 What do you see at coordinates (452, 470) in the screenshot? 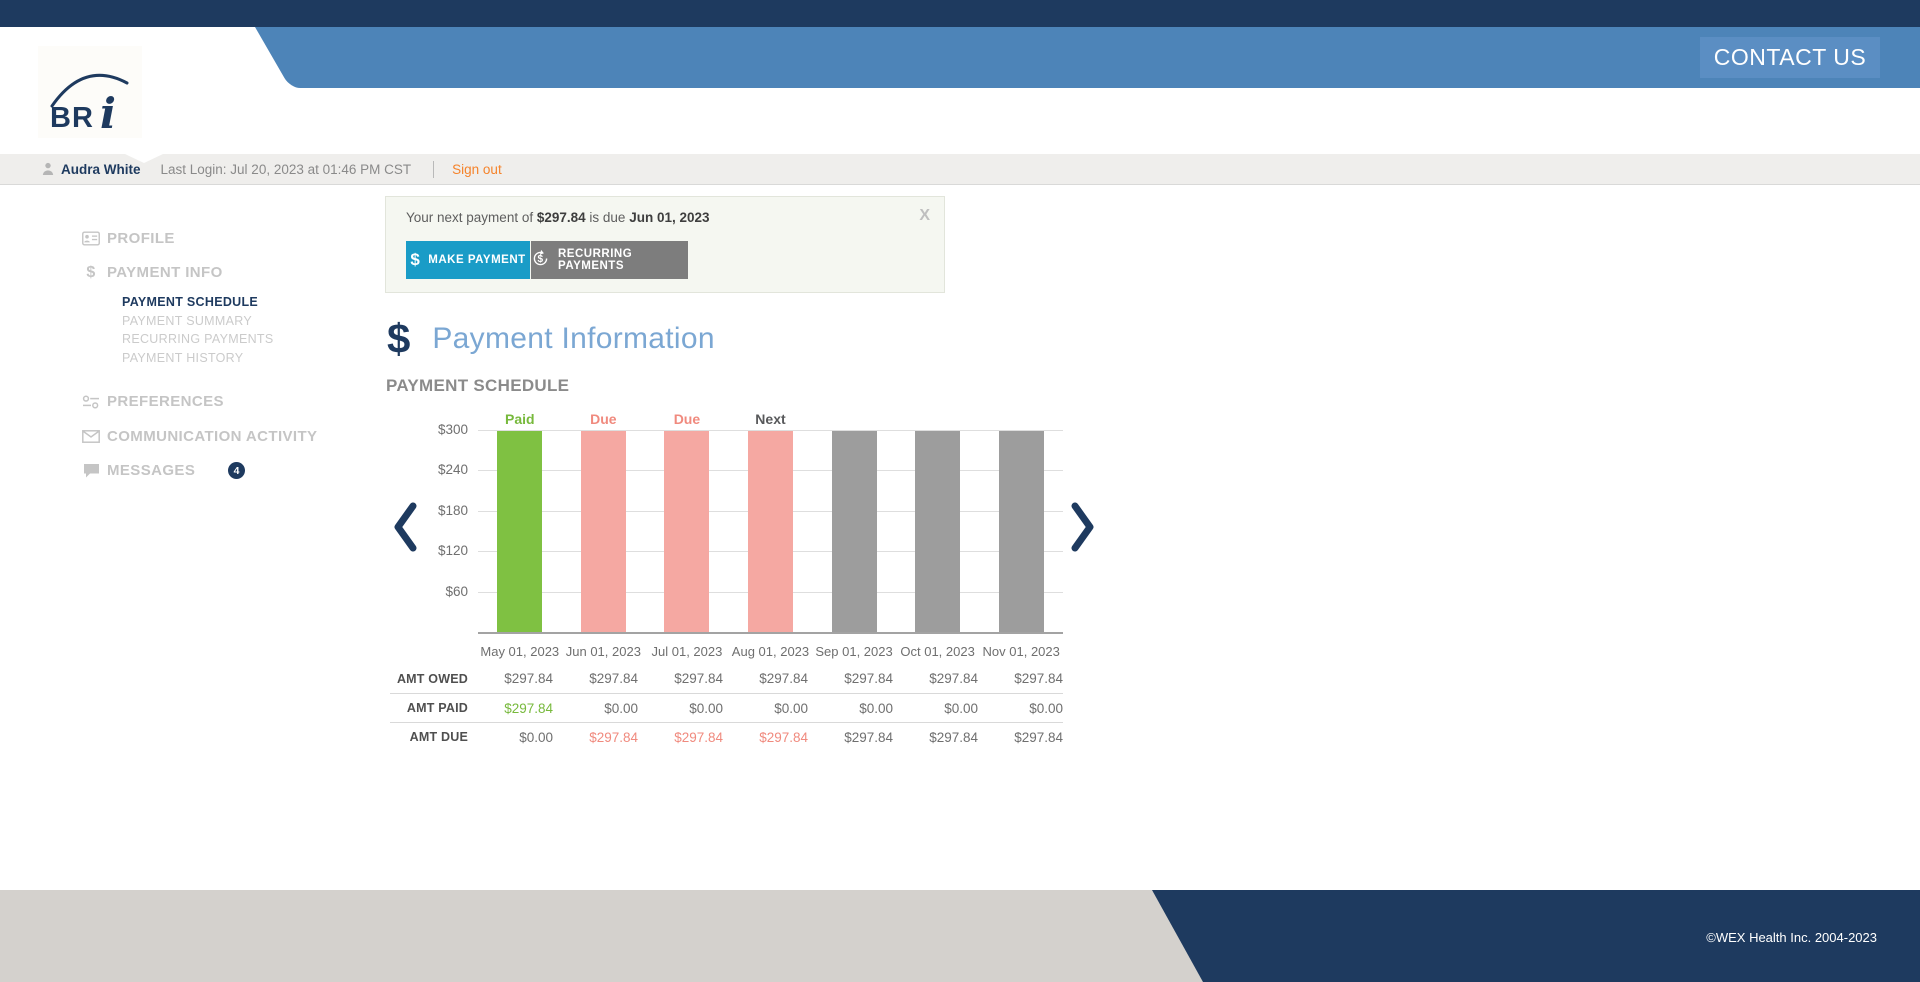
I see `y-axis-tick: $240` at bounding box center [452, 470].